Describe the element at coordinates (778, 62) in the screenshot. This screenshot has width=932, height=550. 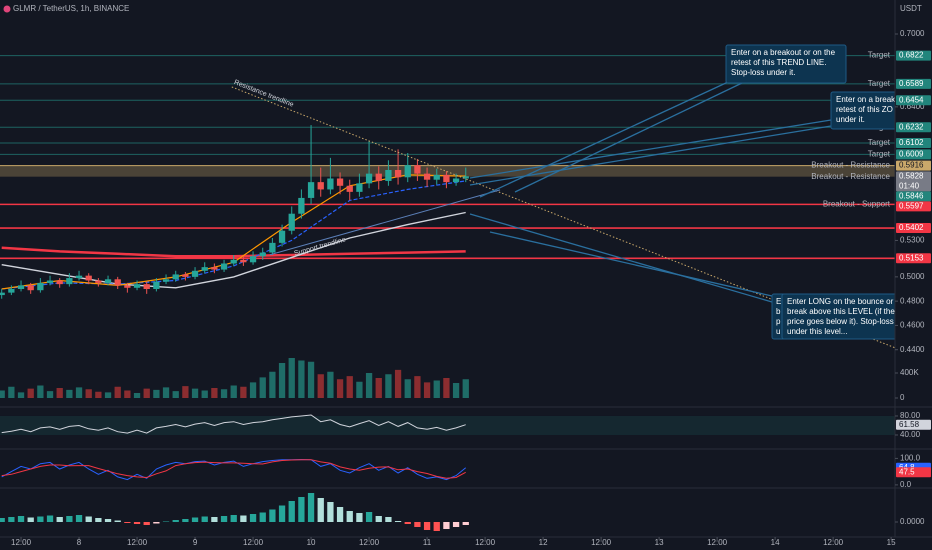
I see `annotation-text: retest of this TREND LINE.` at that location.